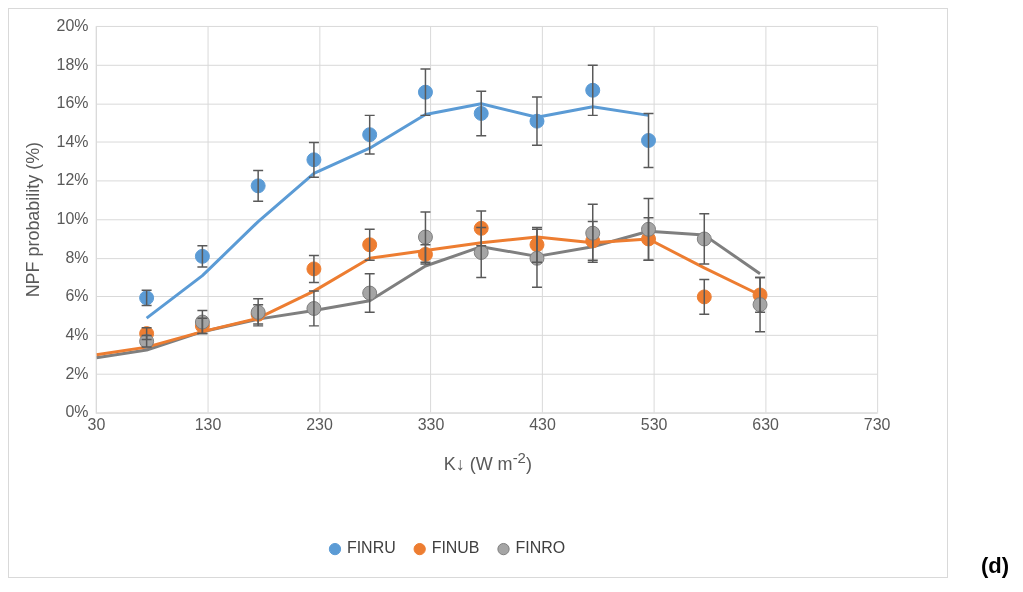 The image size is (1023, 592). Describe the element at coordinates (96, 424) in the screenshot. I see `x-tick-label: 30` at that location.